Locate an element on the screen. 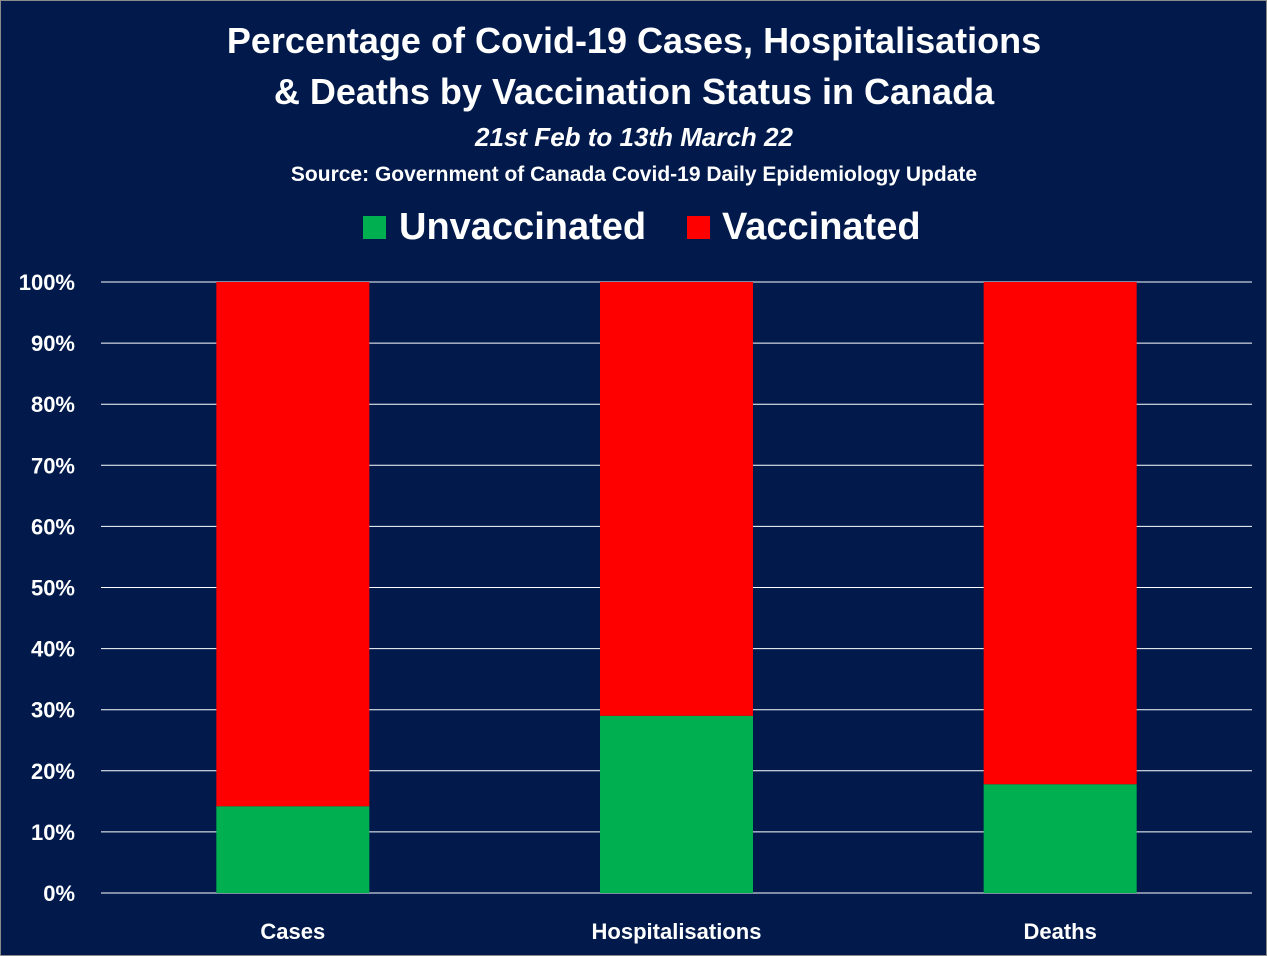 The height and width of the screenshot is (956, 1267). bar-vaccinated-deaths is located at coordinates (1060, 533).